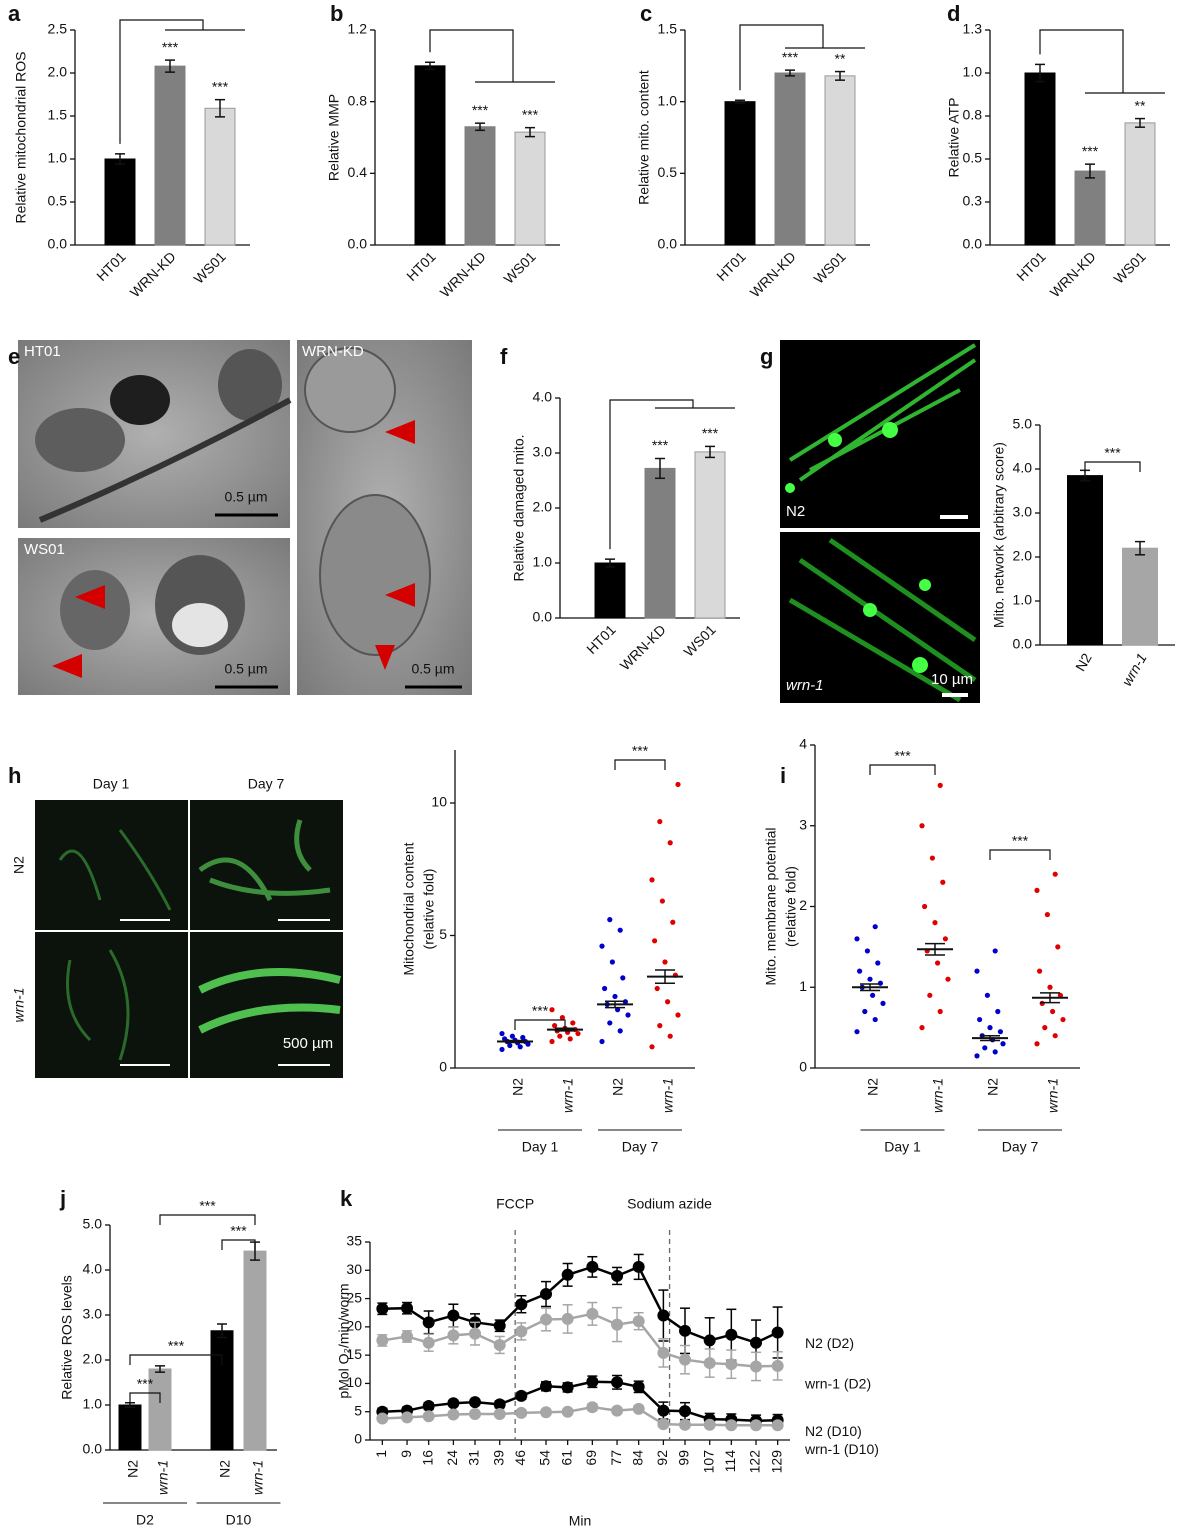 Image resolution: width=1200 pixels, height=1534 pixels. Describe the element at coordinates (644, 137) in the screenshot. I see `y-axis-label: Relative mito. content` at that location.